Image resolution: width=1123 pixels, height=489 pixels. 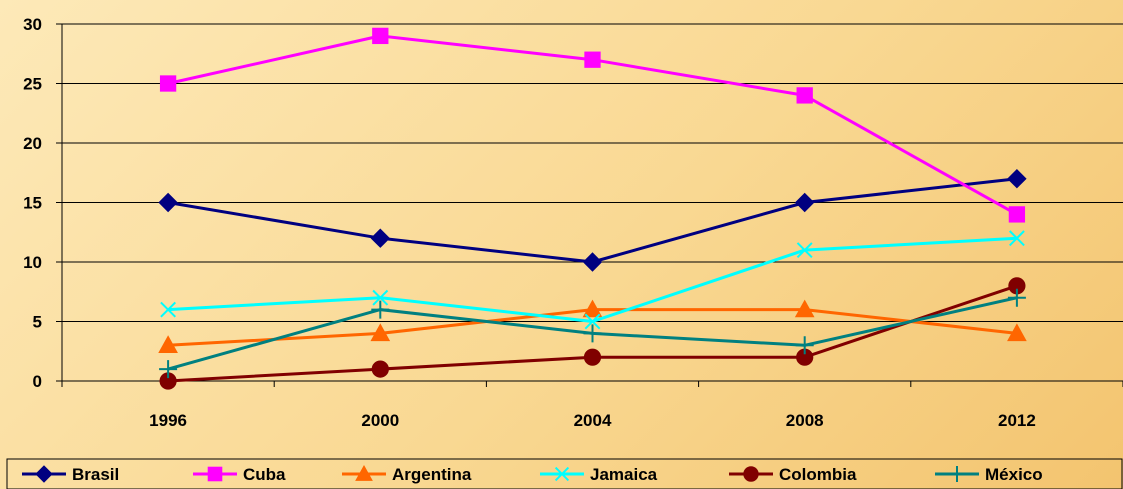 I want to click on x-tick-label: 1996, so click(x=168, y=420).